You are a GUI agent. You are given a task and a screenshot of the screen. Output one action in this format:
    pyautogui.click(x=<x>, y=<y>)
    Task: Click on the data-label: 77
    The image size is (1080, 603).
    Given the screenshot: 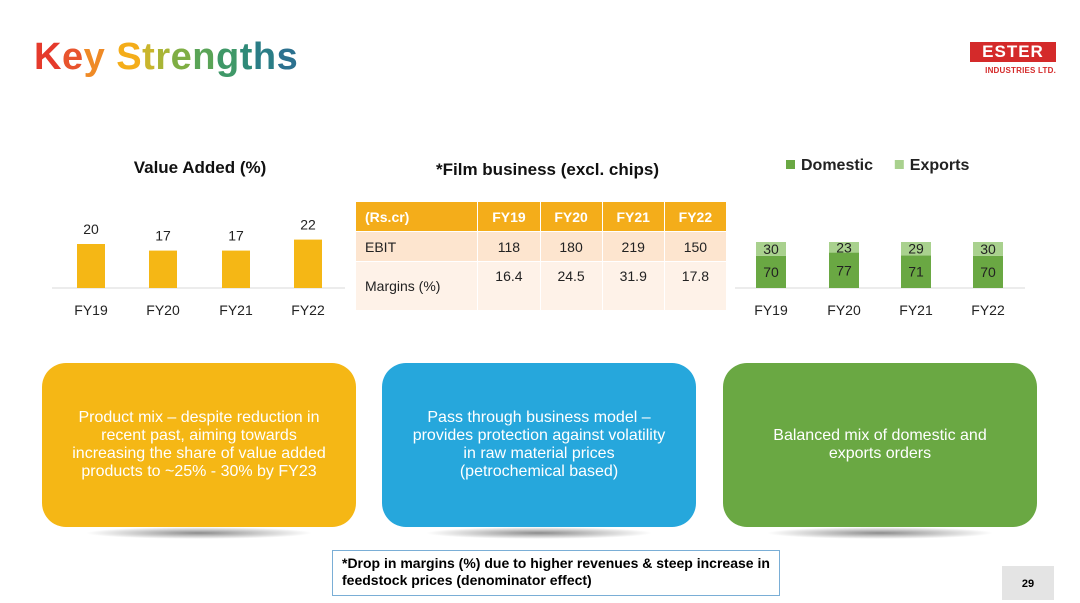 What is the action you would take?
    pyautogui.click(x=844, y=270)
    